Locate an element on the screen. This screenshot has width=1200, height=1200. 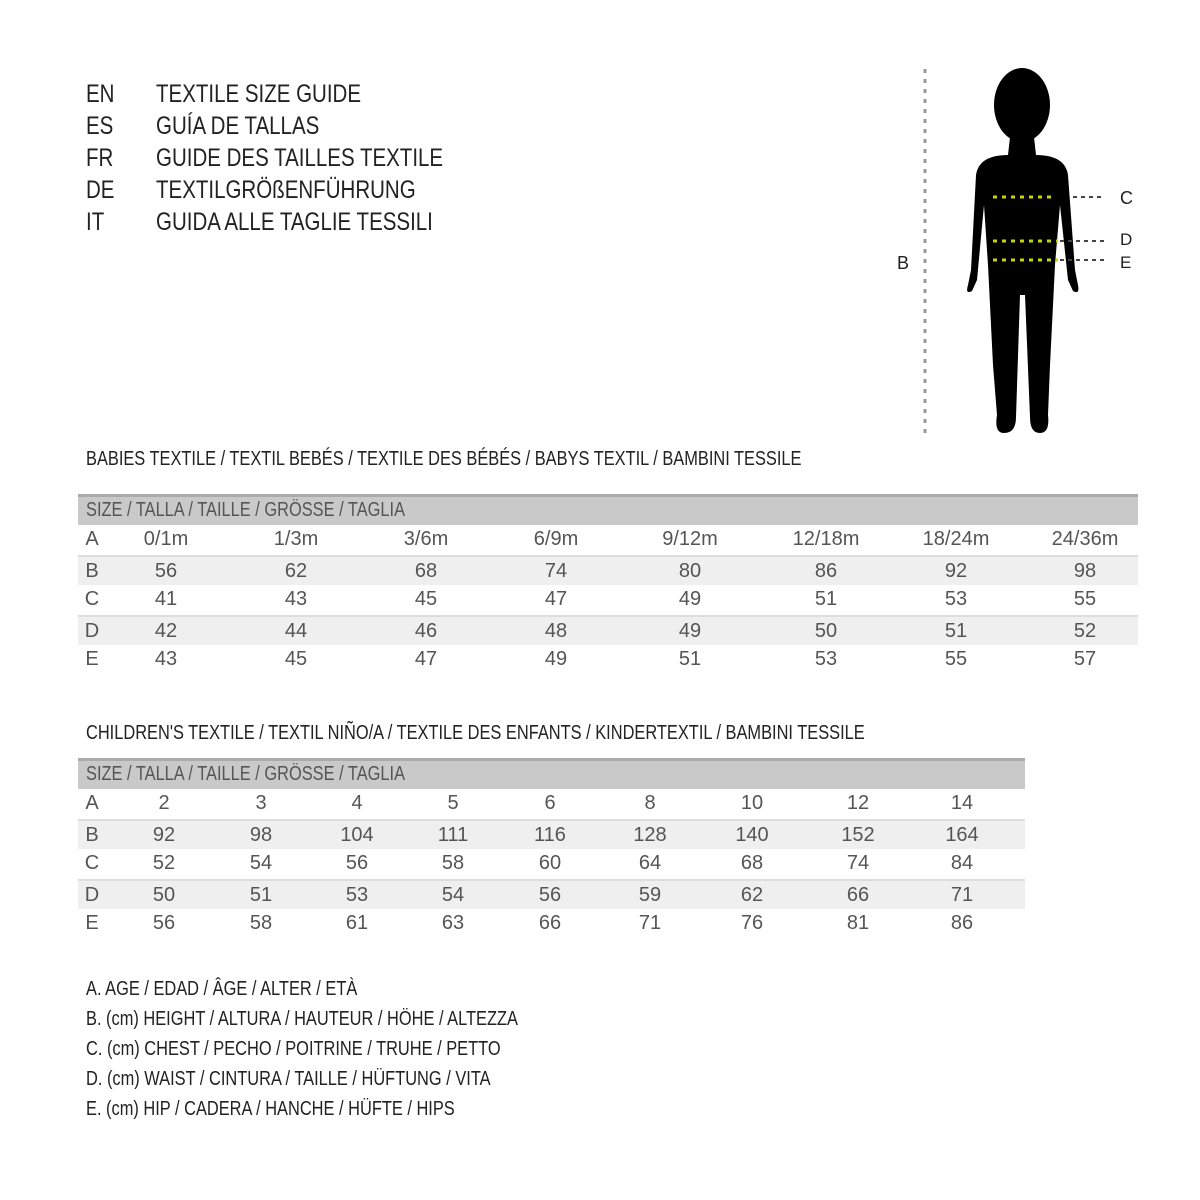
table-cell: 6/9m is located at coordinates (556, 539).